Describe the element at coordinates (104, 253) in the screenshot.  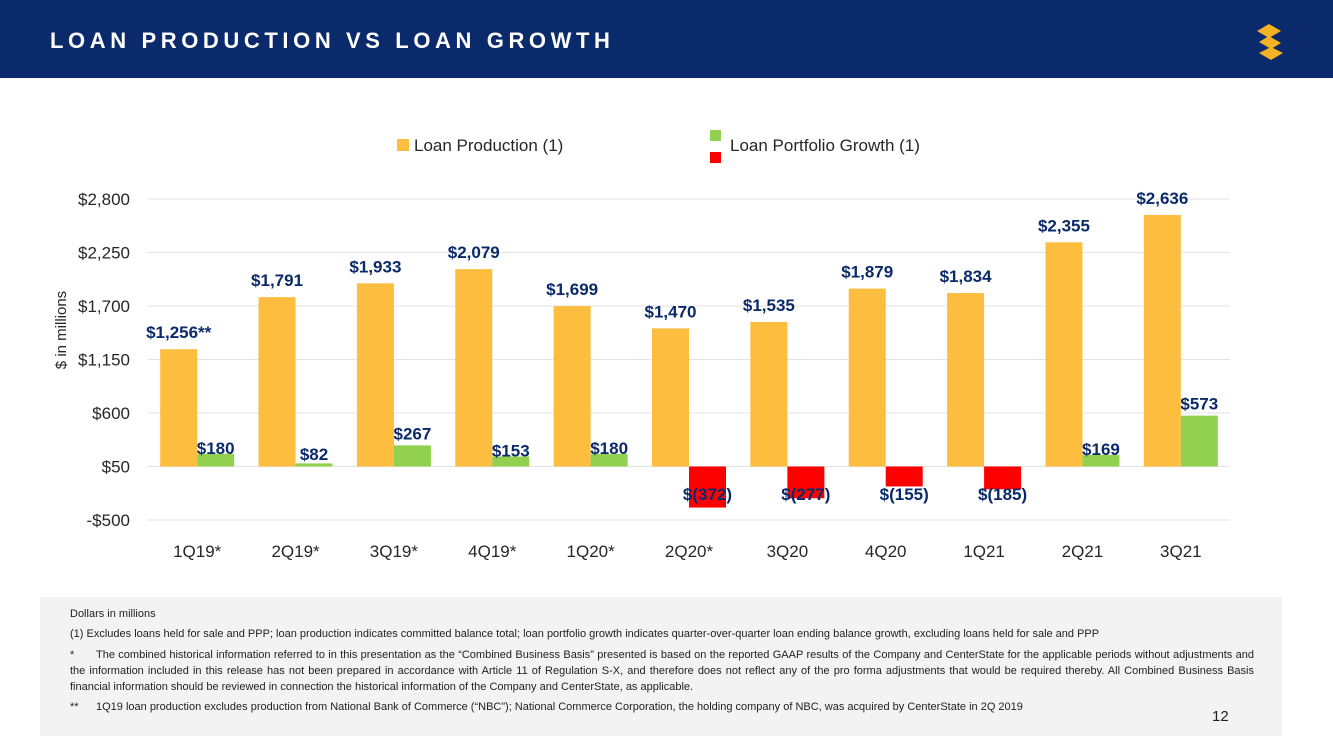
I see `y-tick-label: $2,250` at that location.